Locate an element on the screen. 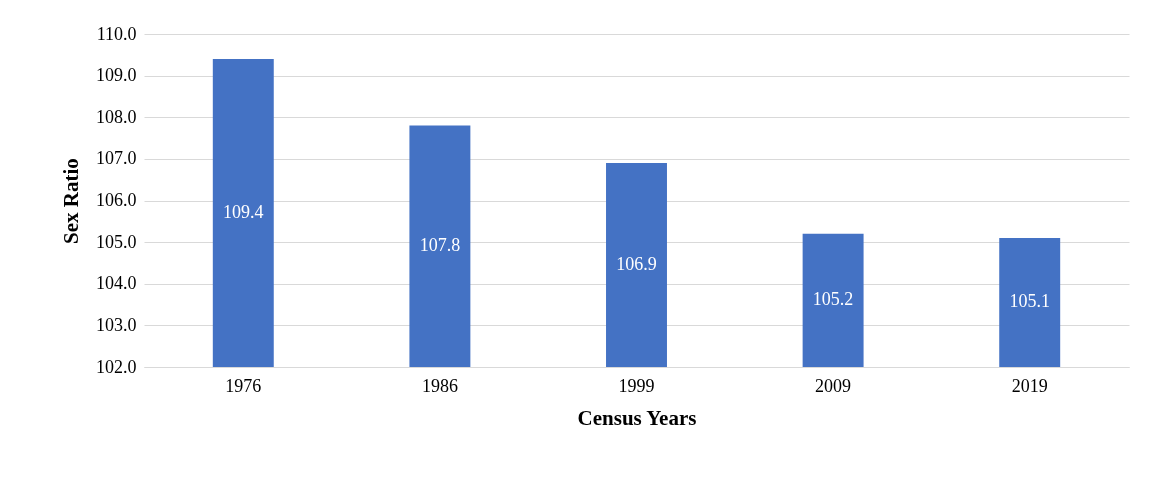  y-tick-label: 107.0 is located at coordinates (116, 158).